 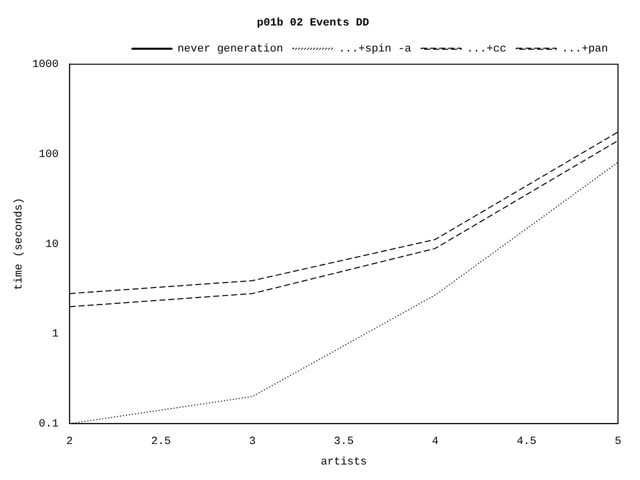 I want to click on y-tick-label: 1000, so click(x=45, y=65).